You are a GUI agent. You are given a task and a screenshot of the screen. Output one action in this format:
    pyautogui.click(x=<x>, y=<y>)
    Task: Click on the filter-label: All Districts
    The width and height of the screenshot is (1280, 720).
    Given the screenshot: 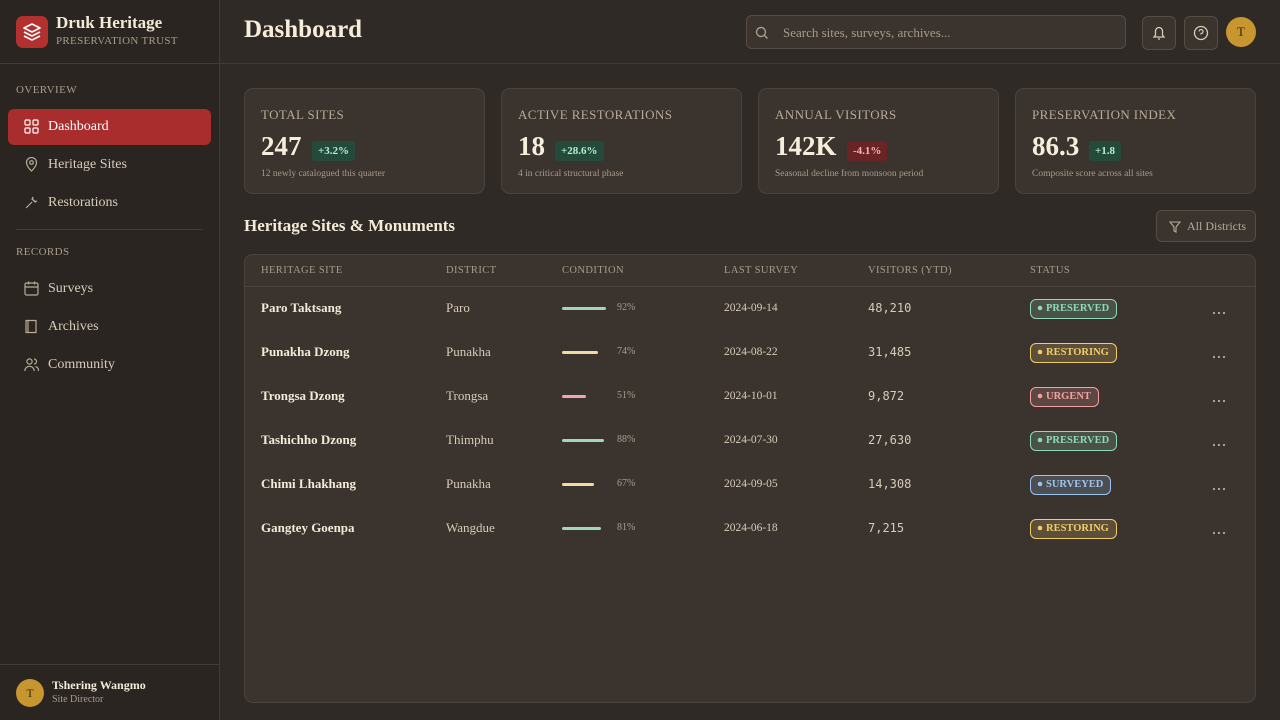 What is the action you would take?
    pyautogui.click(x=1216, y=226)
    